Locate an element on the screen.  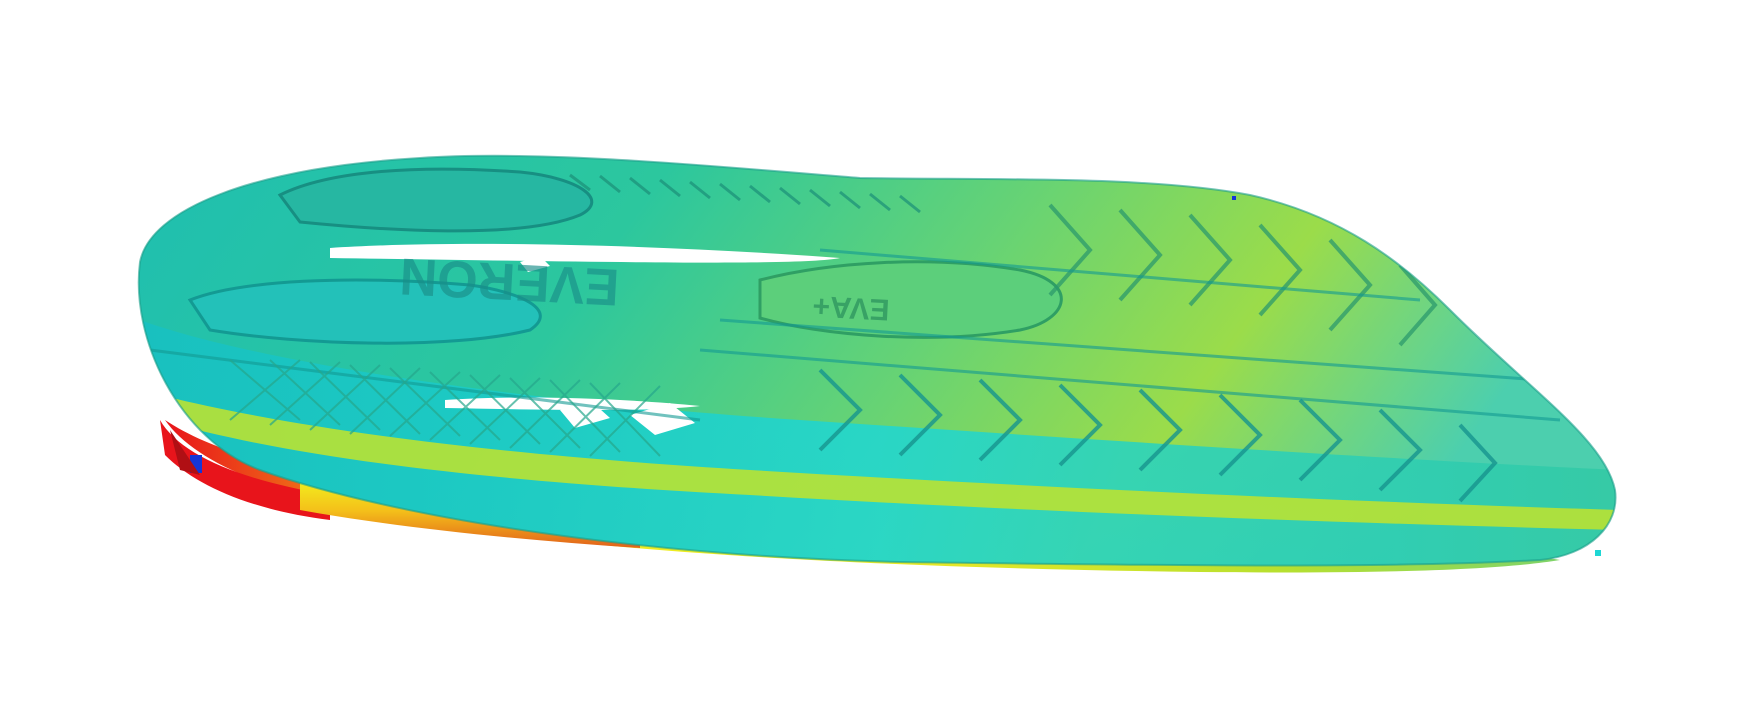
sole-eva-text: EVA+ is located at coordinates (851, 307).